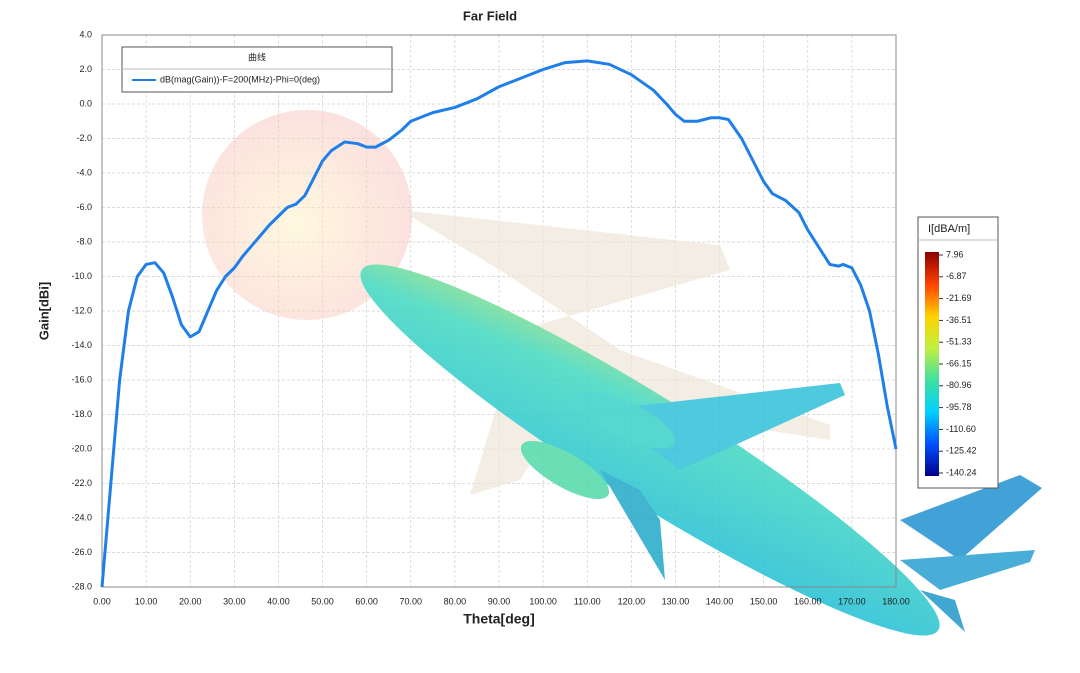 Image resolution: width=1080 pixels, height=673 pixels. I want to click on x-tick-label: 160.00, so click(808, 601).